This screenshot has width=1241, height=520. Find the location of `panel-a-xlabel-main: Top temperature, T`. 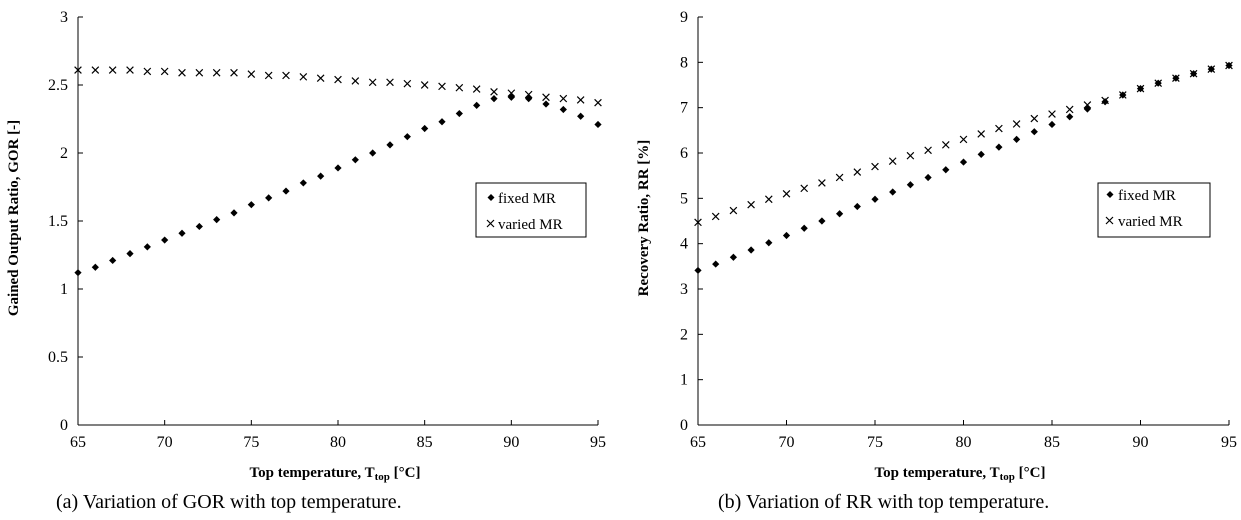

panel-a-xlabel-main: Top temperature, T is located at coordinates (311, 473).